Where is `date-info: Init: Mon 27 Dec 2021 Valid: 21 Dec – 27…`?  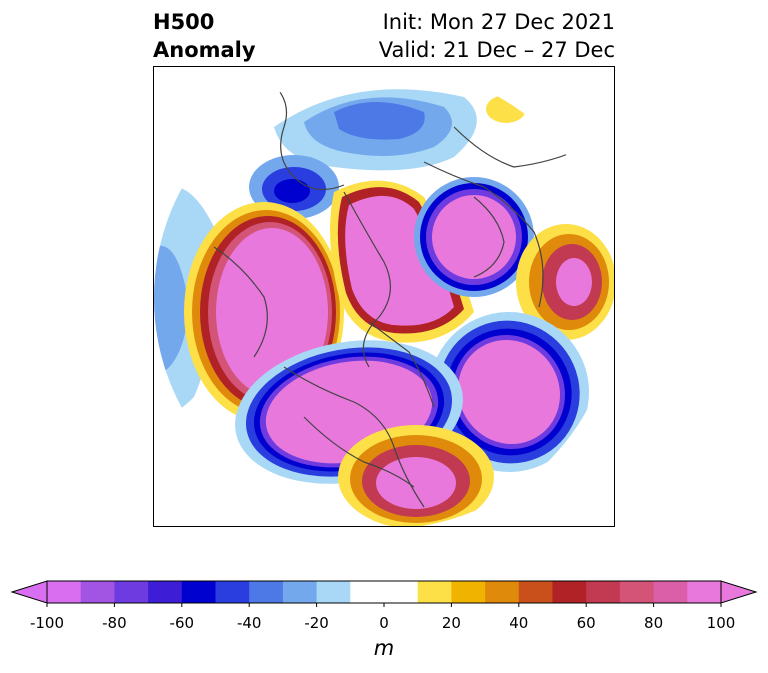
date-info: Init: Mon 27 Dec 2021 Valid: 21 Dec – 27… is located at coordinates (497, 36).